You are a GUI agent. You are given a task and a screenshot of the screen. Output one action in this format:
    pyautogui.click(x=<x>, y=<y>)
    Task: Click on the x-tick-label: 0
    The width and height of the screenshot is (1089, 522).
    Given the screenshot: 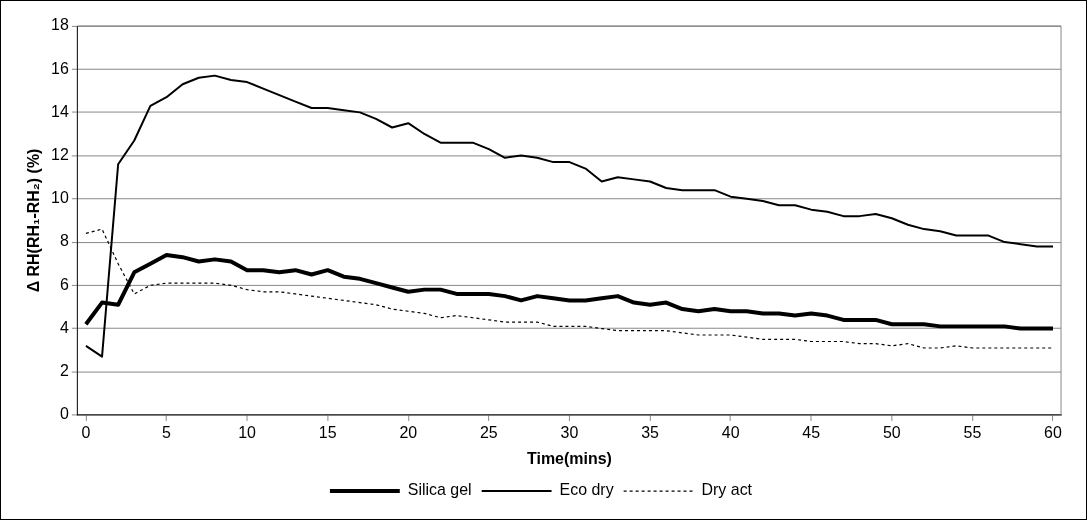 What is the action you would take?
    pyautogui.click(x=86, y=432)
    